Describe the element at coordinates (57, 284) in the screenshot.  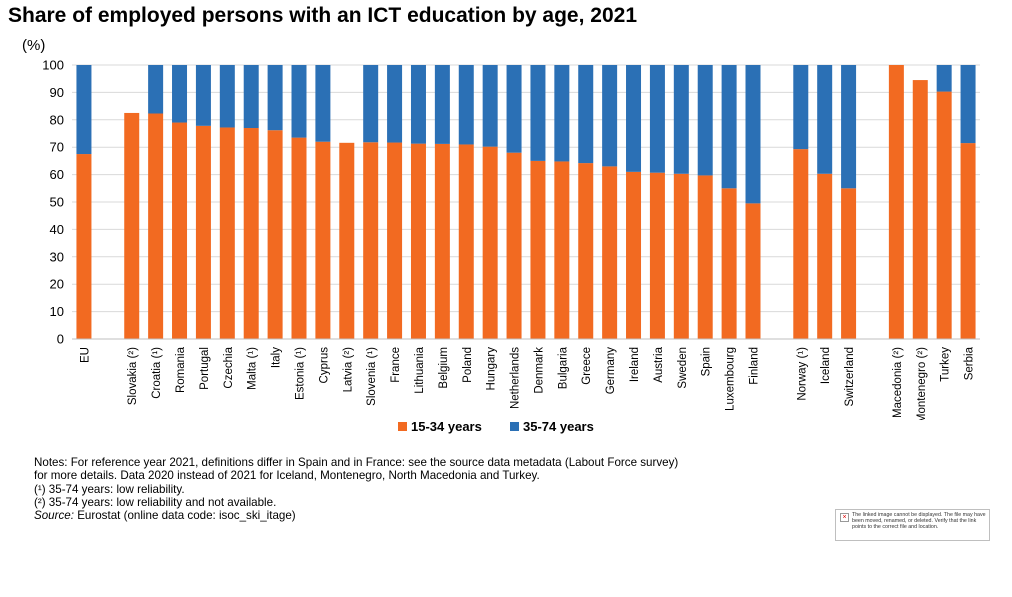
I see `y-tick-label: 20` at that location.